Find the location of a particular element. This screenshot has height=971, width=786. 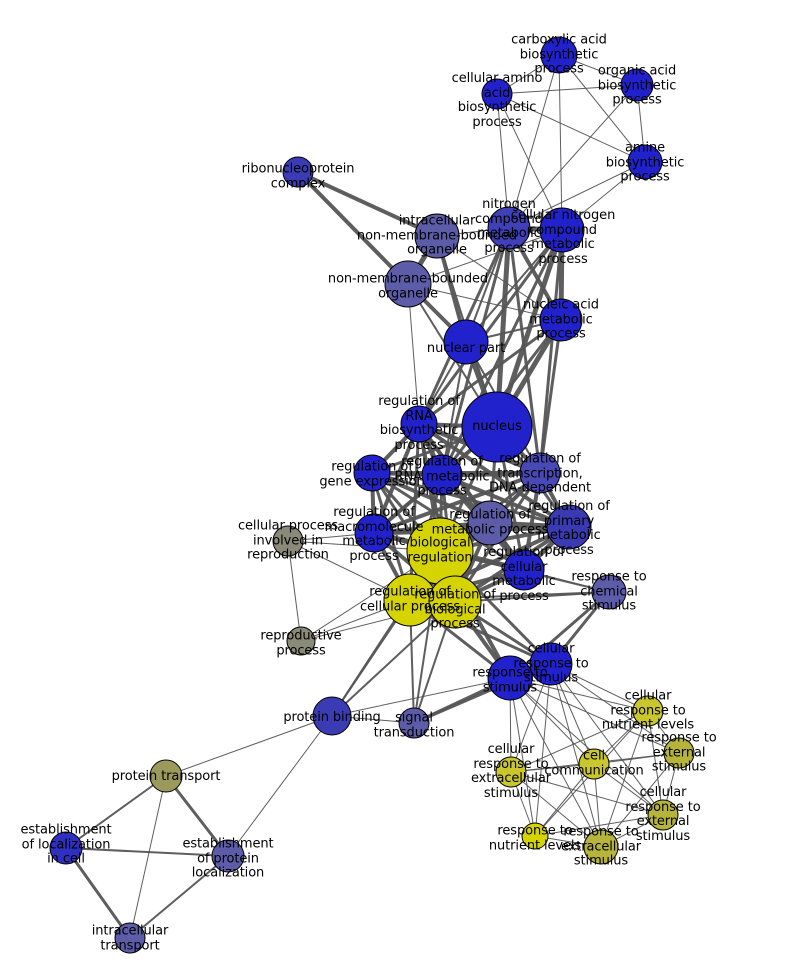

graph-node-protein-transport is located at coordinates (166, 776).